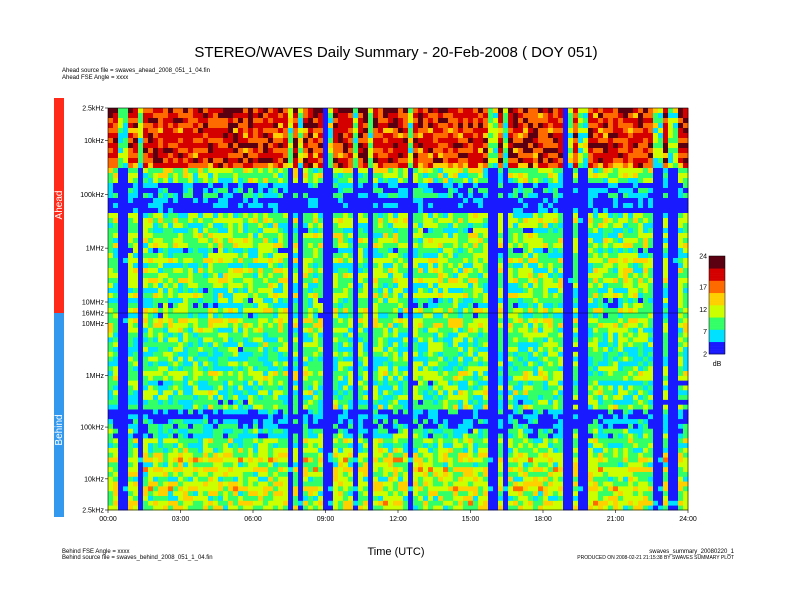 The image size is (792, 612). Describe the element at coordinates (59, 205) in the screenshot. I see `ahead-band` at that location.